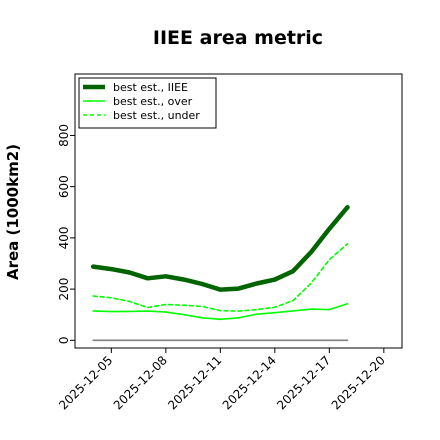 The width and height of the screenshot is (440, 440). Describe the element at coordinates (358, 382) in the screenshot. I see `x-tick-label: 2025-12-20` at that location.